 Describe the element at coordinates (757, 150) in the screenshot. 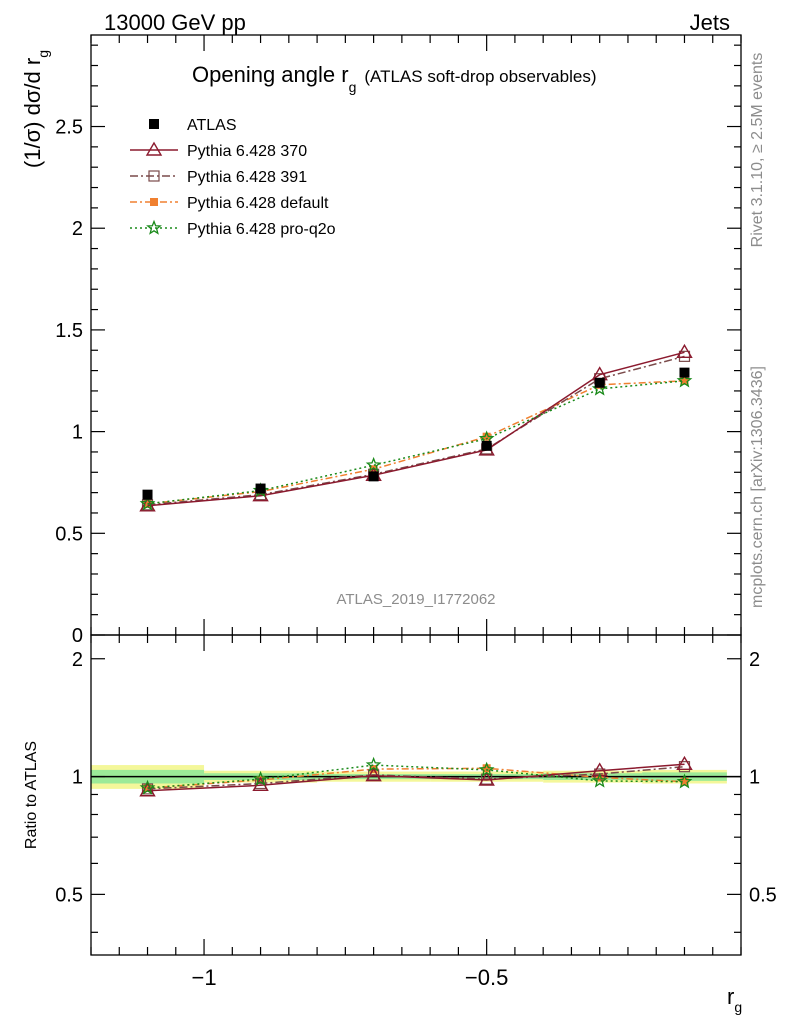

I see `rivet-label: Rivet 3.1.10, ≥ 2.5M events` at that location.